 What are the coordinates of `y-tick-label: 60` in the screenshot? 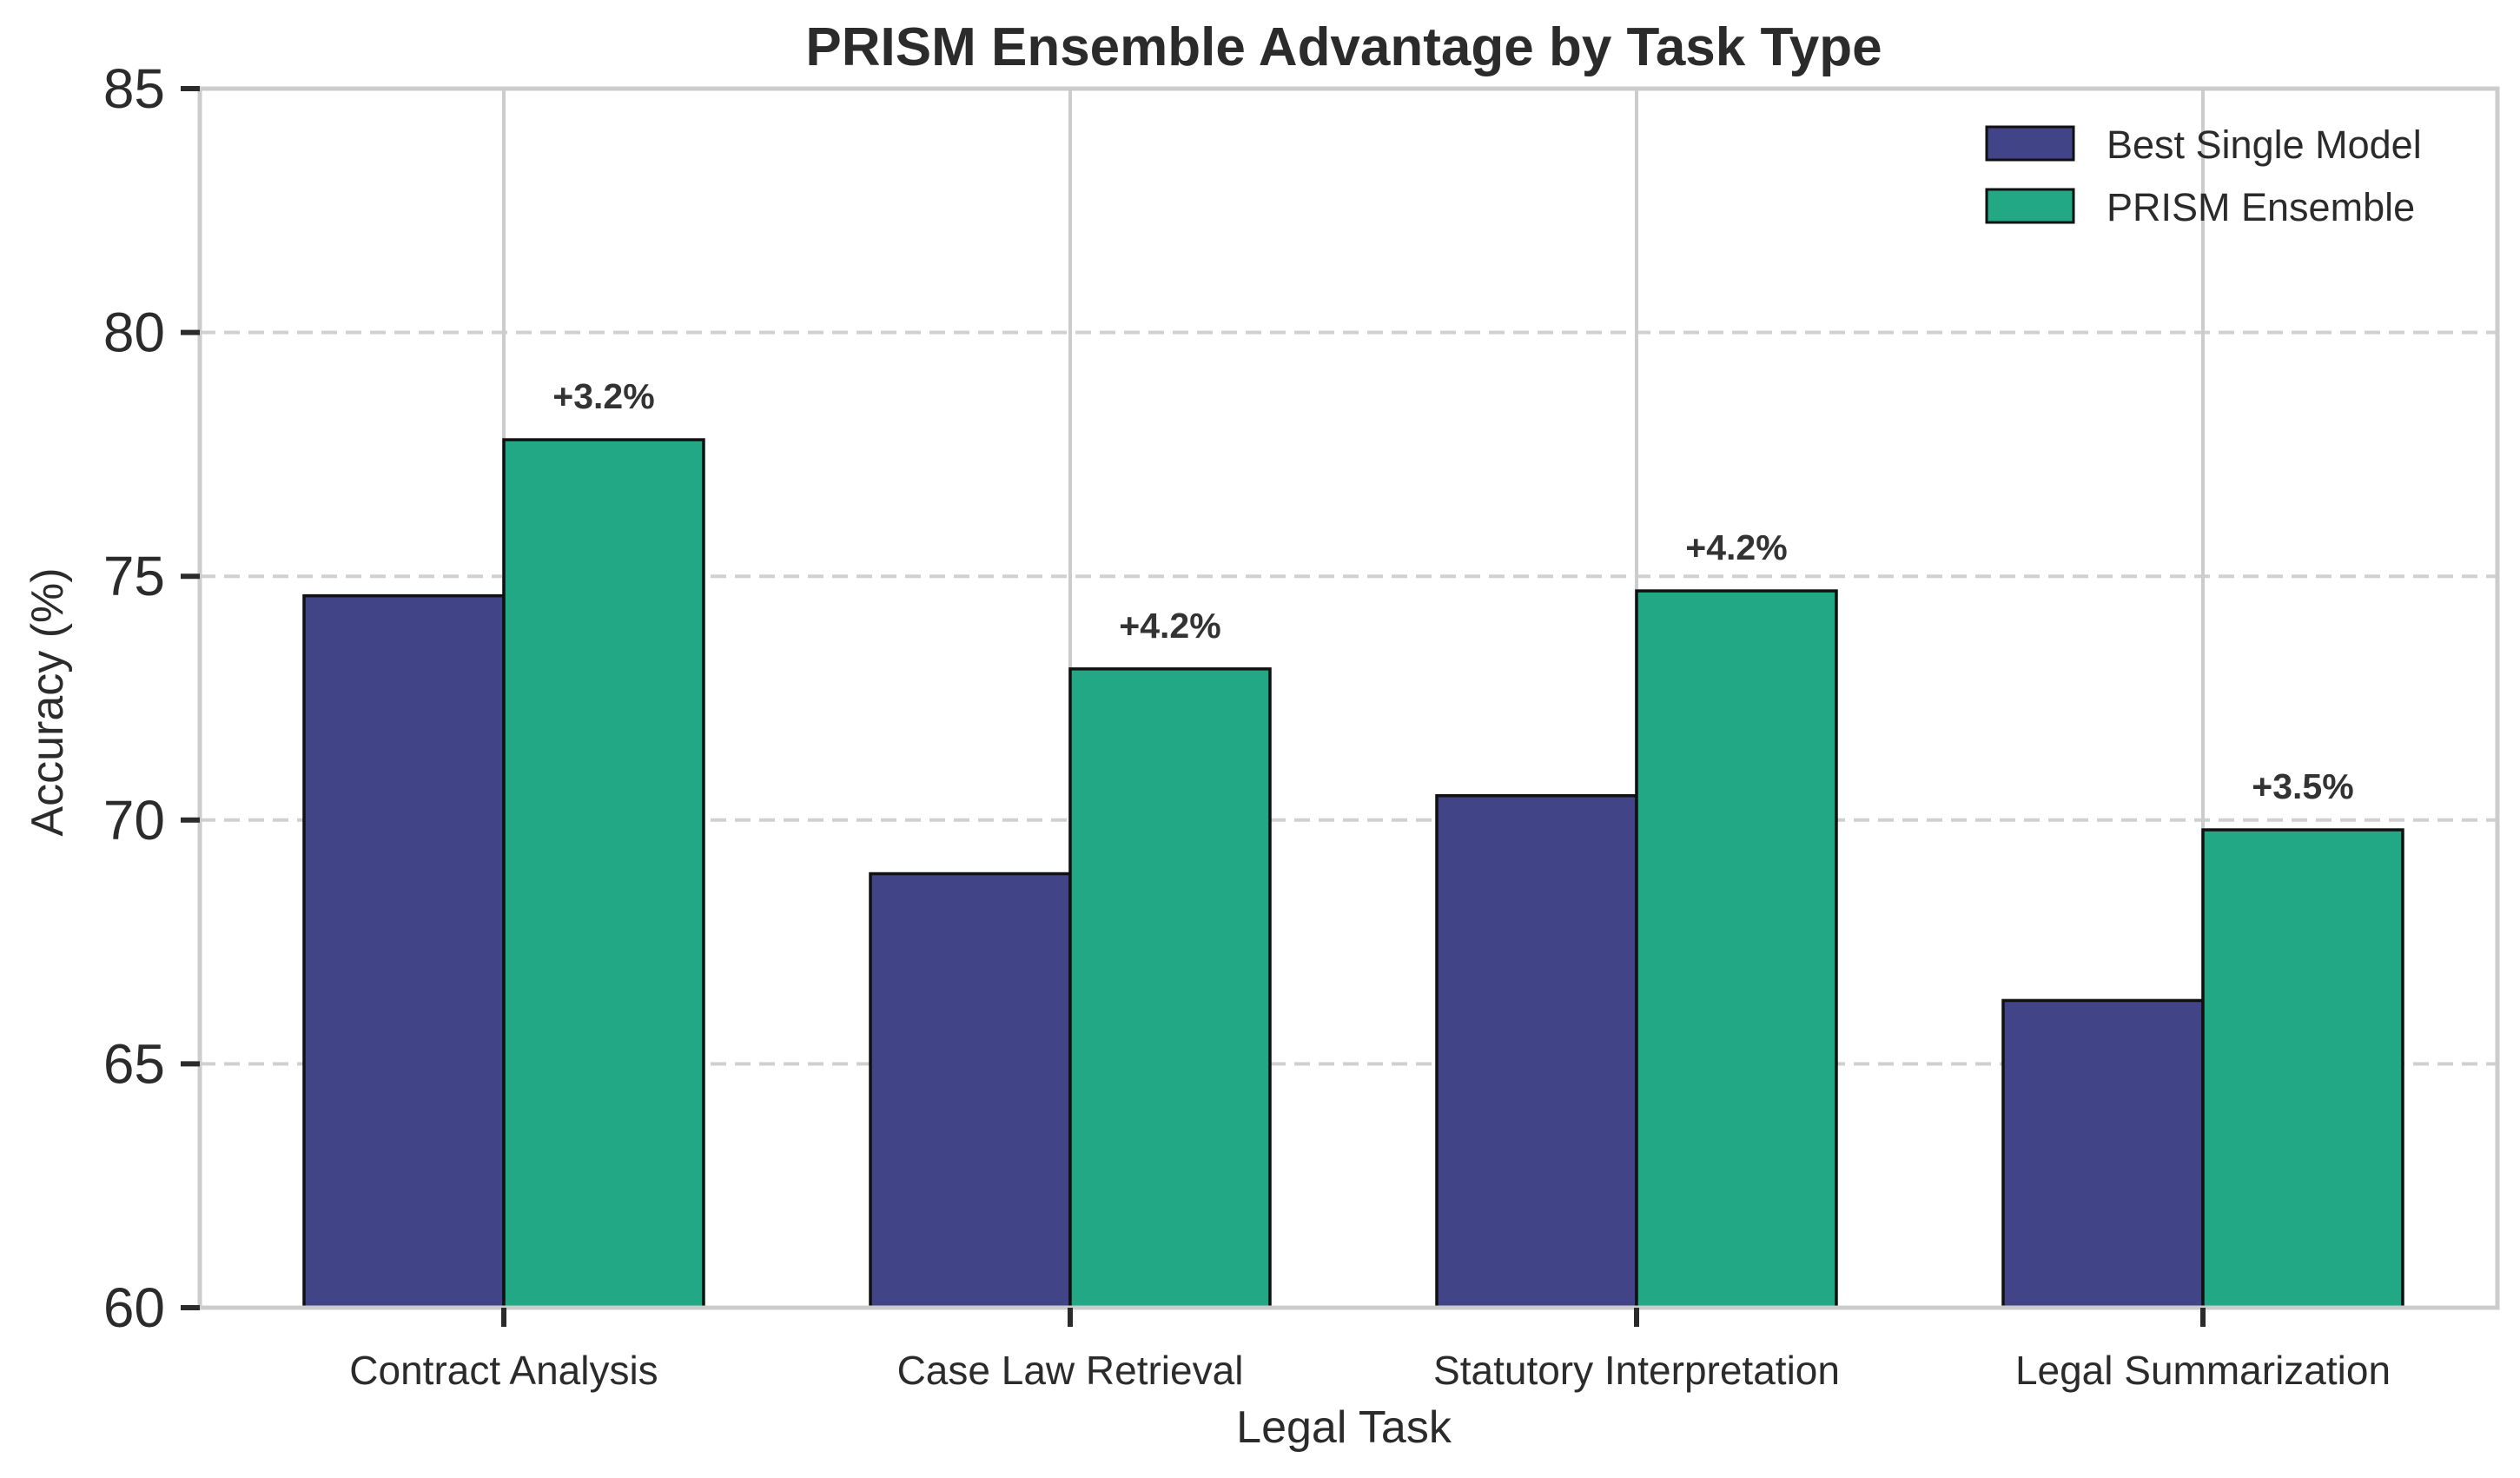 It's located at (134, 1307).